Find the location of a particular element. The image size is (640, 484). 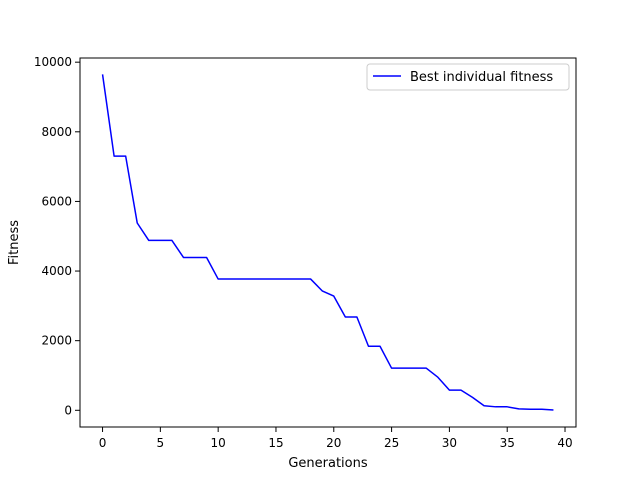

x-axis: 0 5 10 15 20 25 30 35 40 is located at coordinates (336, 438).